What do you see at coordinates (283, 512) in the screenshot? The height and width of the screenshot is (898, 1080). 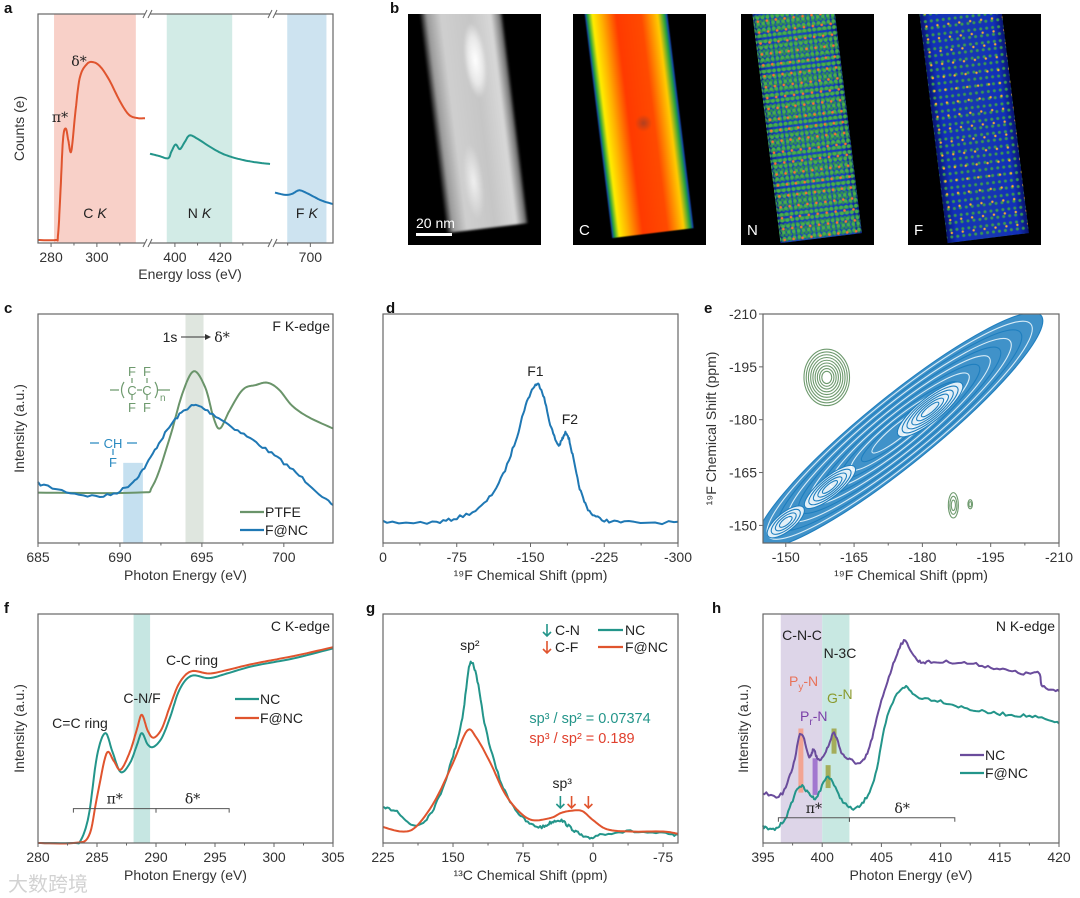 I see `legend-label: PTFE` at bounding box center [283, 512].